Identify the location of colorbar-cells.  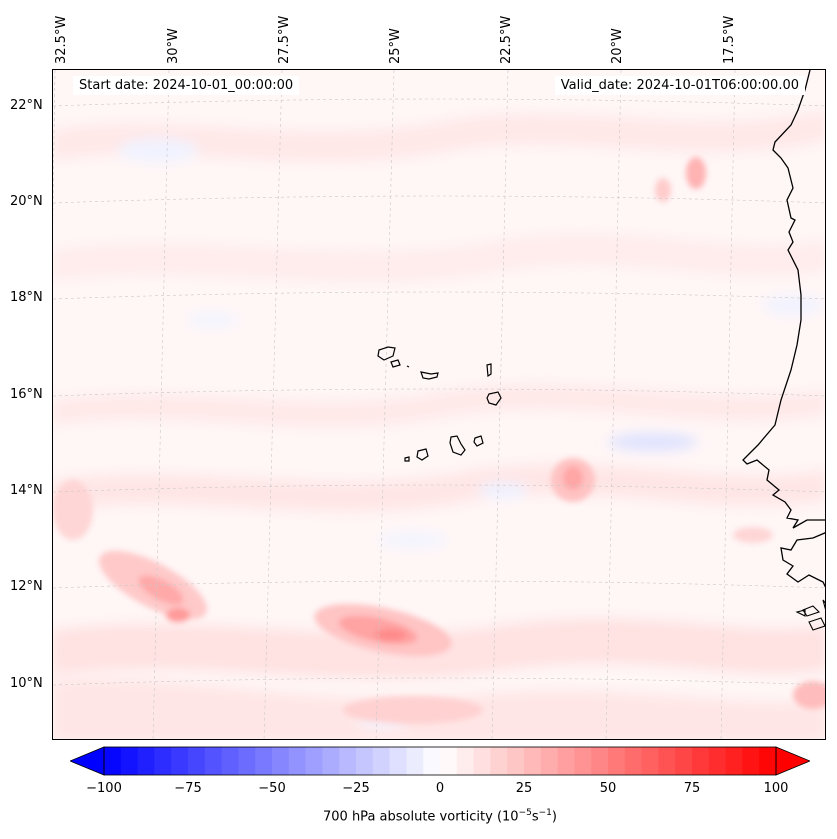
(440, 761).